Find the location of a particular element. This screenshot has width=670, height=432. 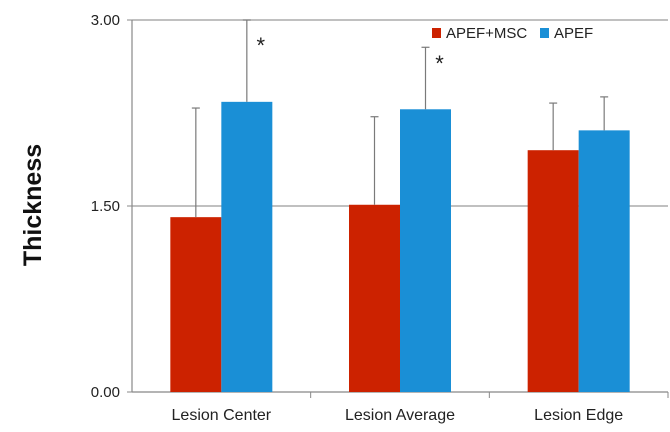

x-category-label: Lesion Center is located at coordinates (222, 415).